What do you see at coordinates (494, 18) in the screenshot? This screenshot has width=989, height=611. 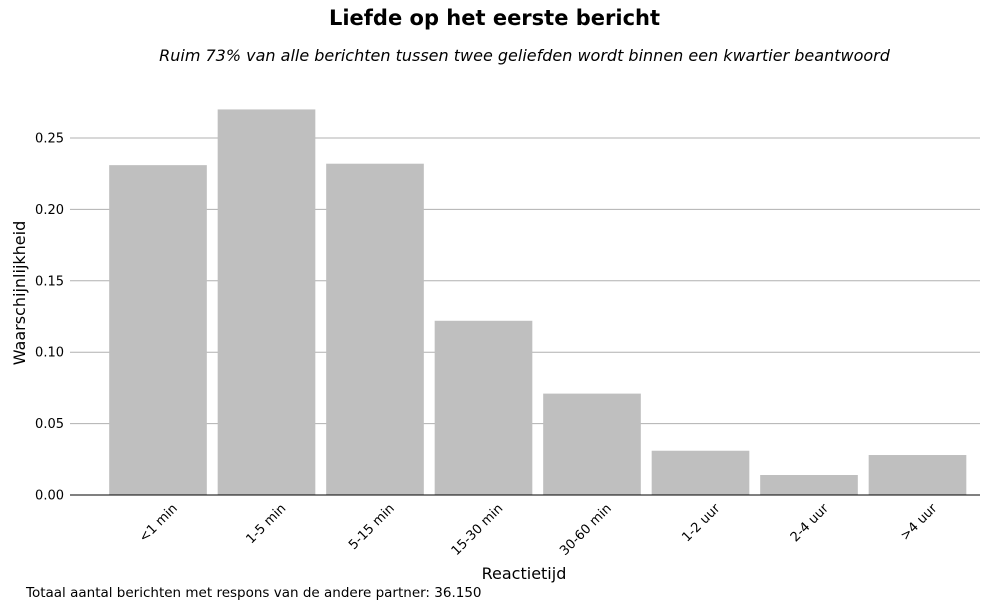 I see `chart-title: Liefde op het eerste bericht` at bounding box center [494, 18].